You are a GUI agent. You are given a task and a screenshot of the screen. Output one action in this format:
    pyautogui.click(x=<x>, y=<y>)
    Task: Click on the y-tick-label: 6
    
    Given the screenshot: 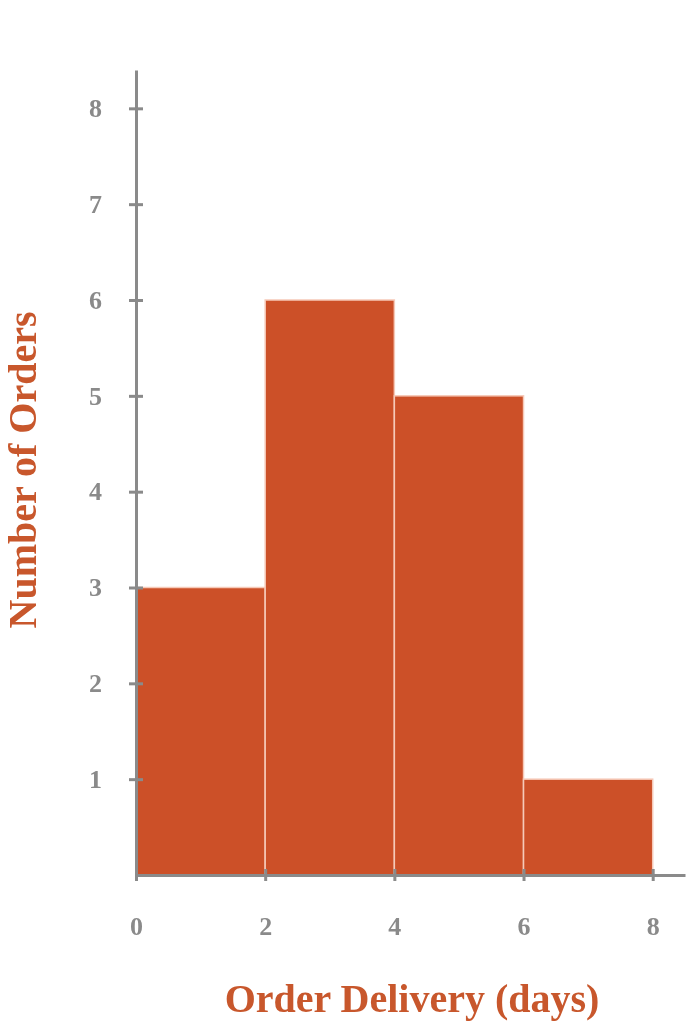 What is the action you would take?
    pyautogui.click(x=95, y=300)
    